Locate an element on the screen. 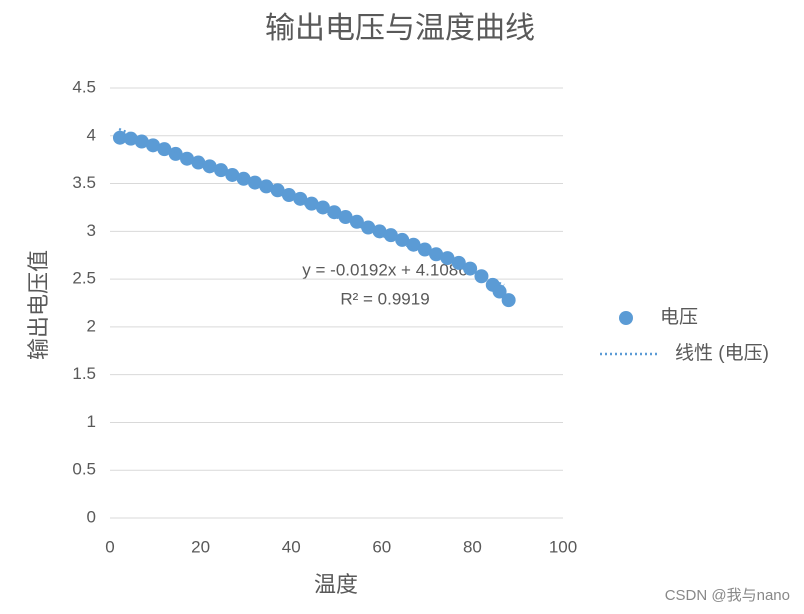 The image size is (804, 614). trendline-equation: y = -0.0192x + 4.1086 is located at coordinates (384, 269).